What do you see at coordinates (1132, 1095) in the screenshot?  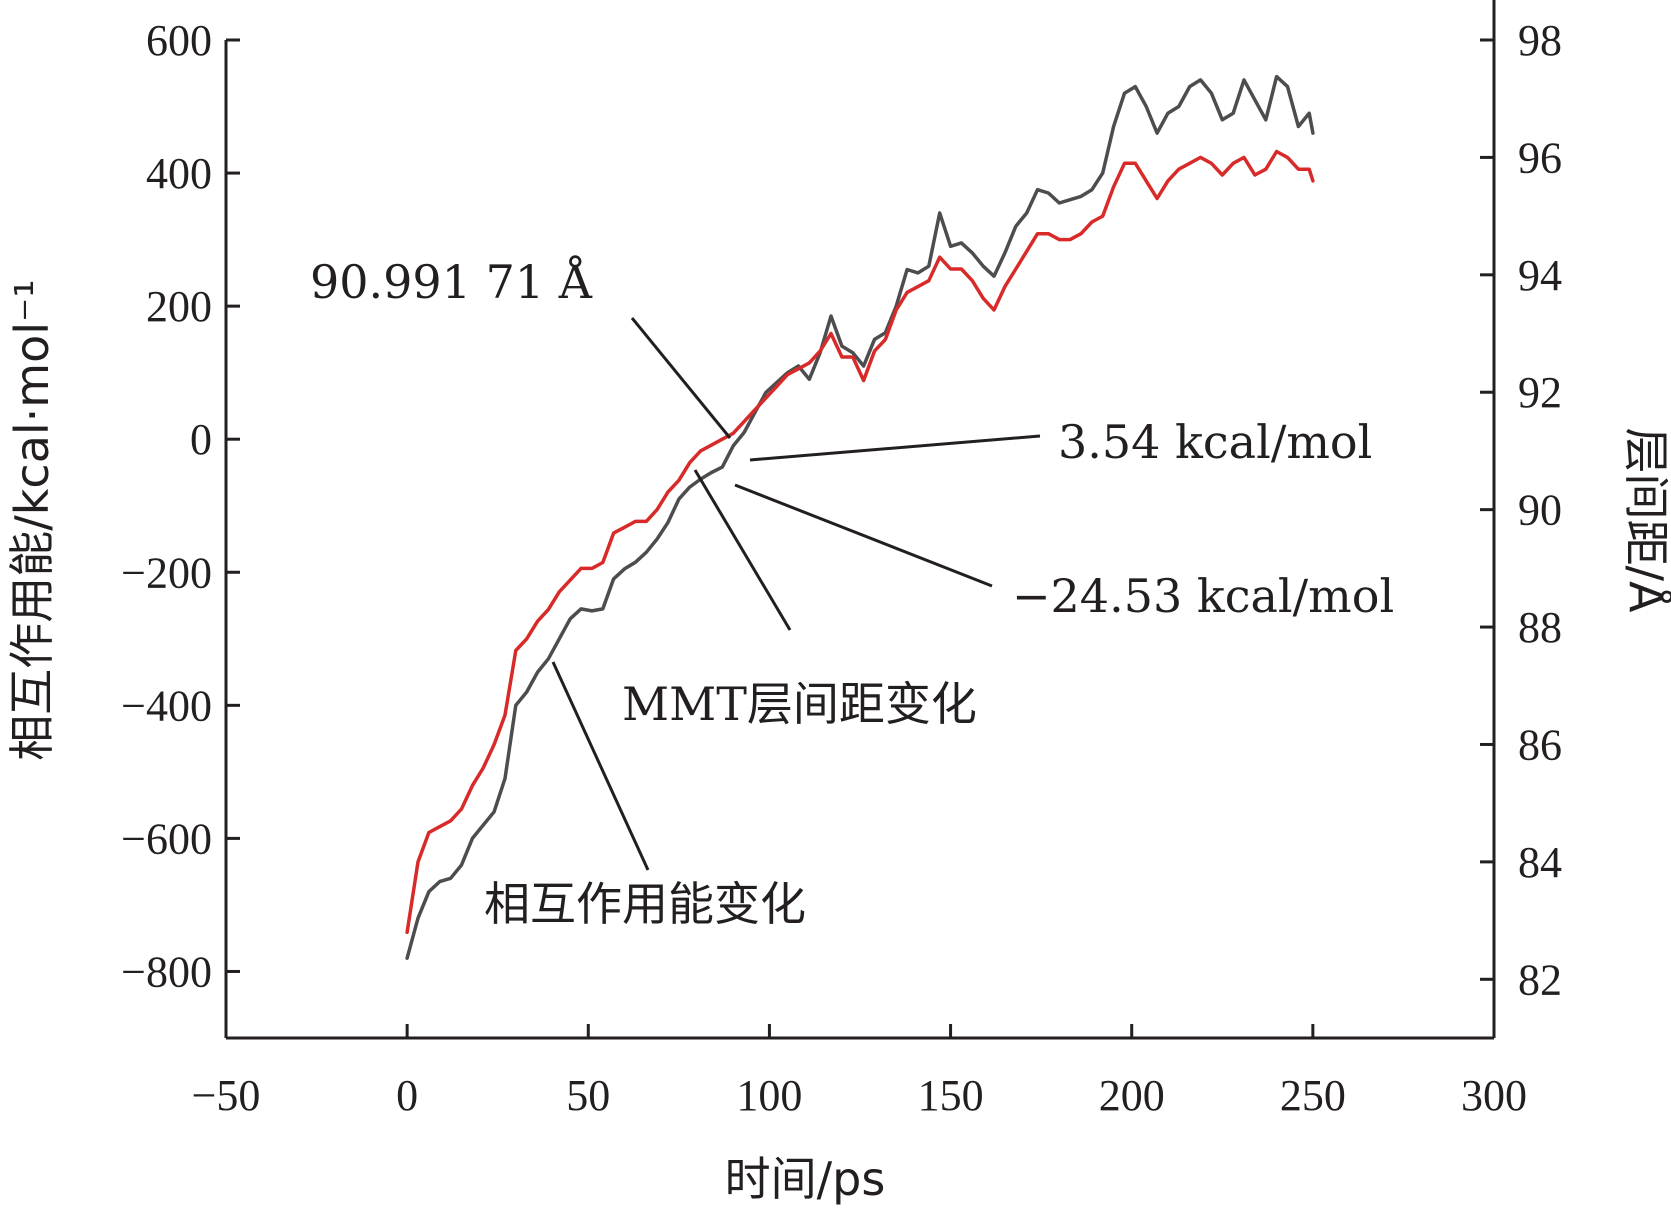 I see `x-tick-label: 200` at bounding box center [1132, 1095].